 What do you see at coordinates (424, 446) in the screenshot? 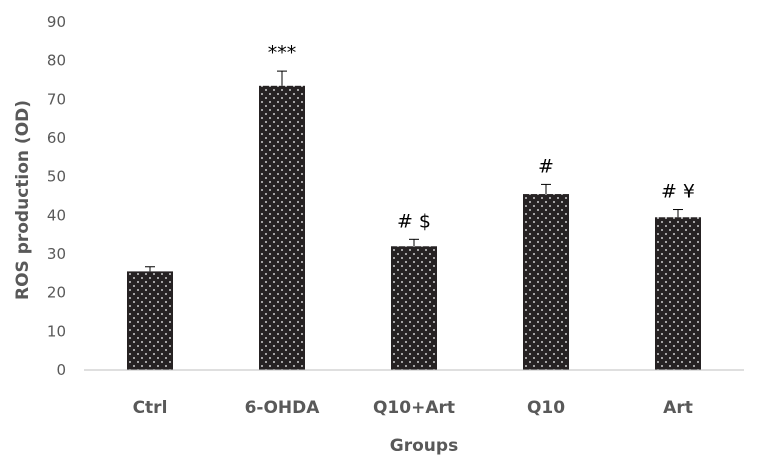
I see `x-axis-title: Groups` at bounding box center [424, 446].